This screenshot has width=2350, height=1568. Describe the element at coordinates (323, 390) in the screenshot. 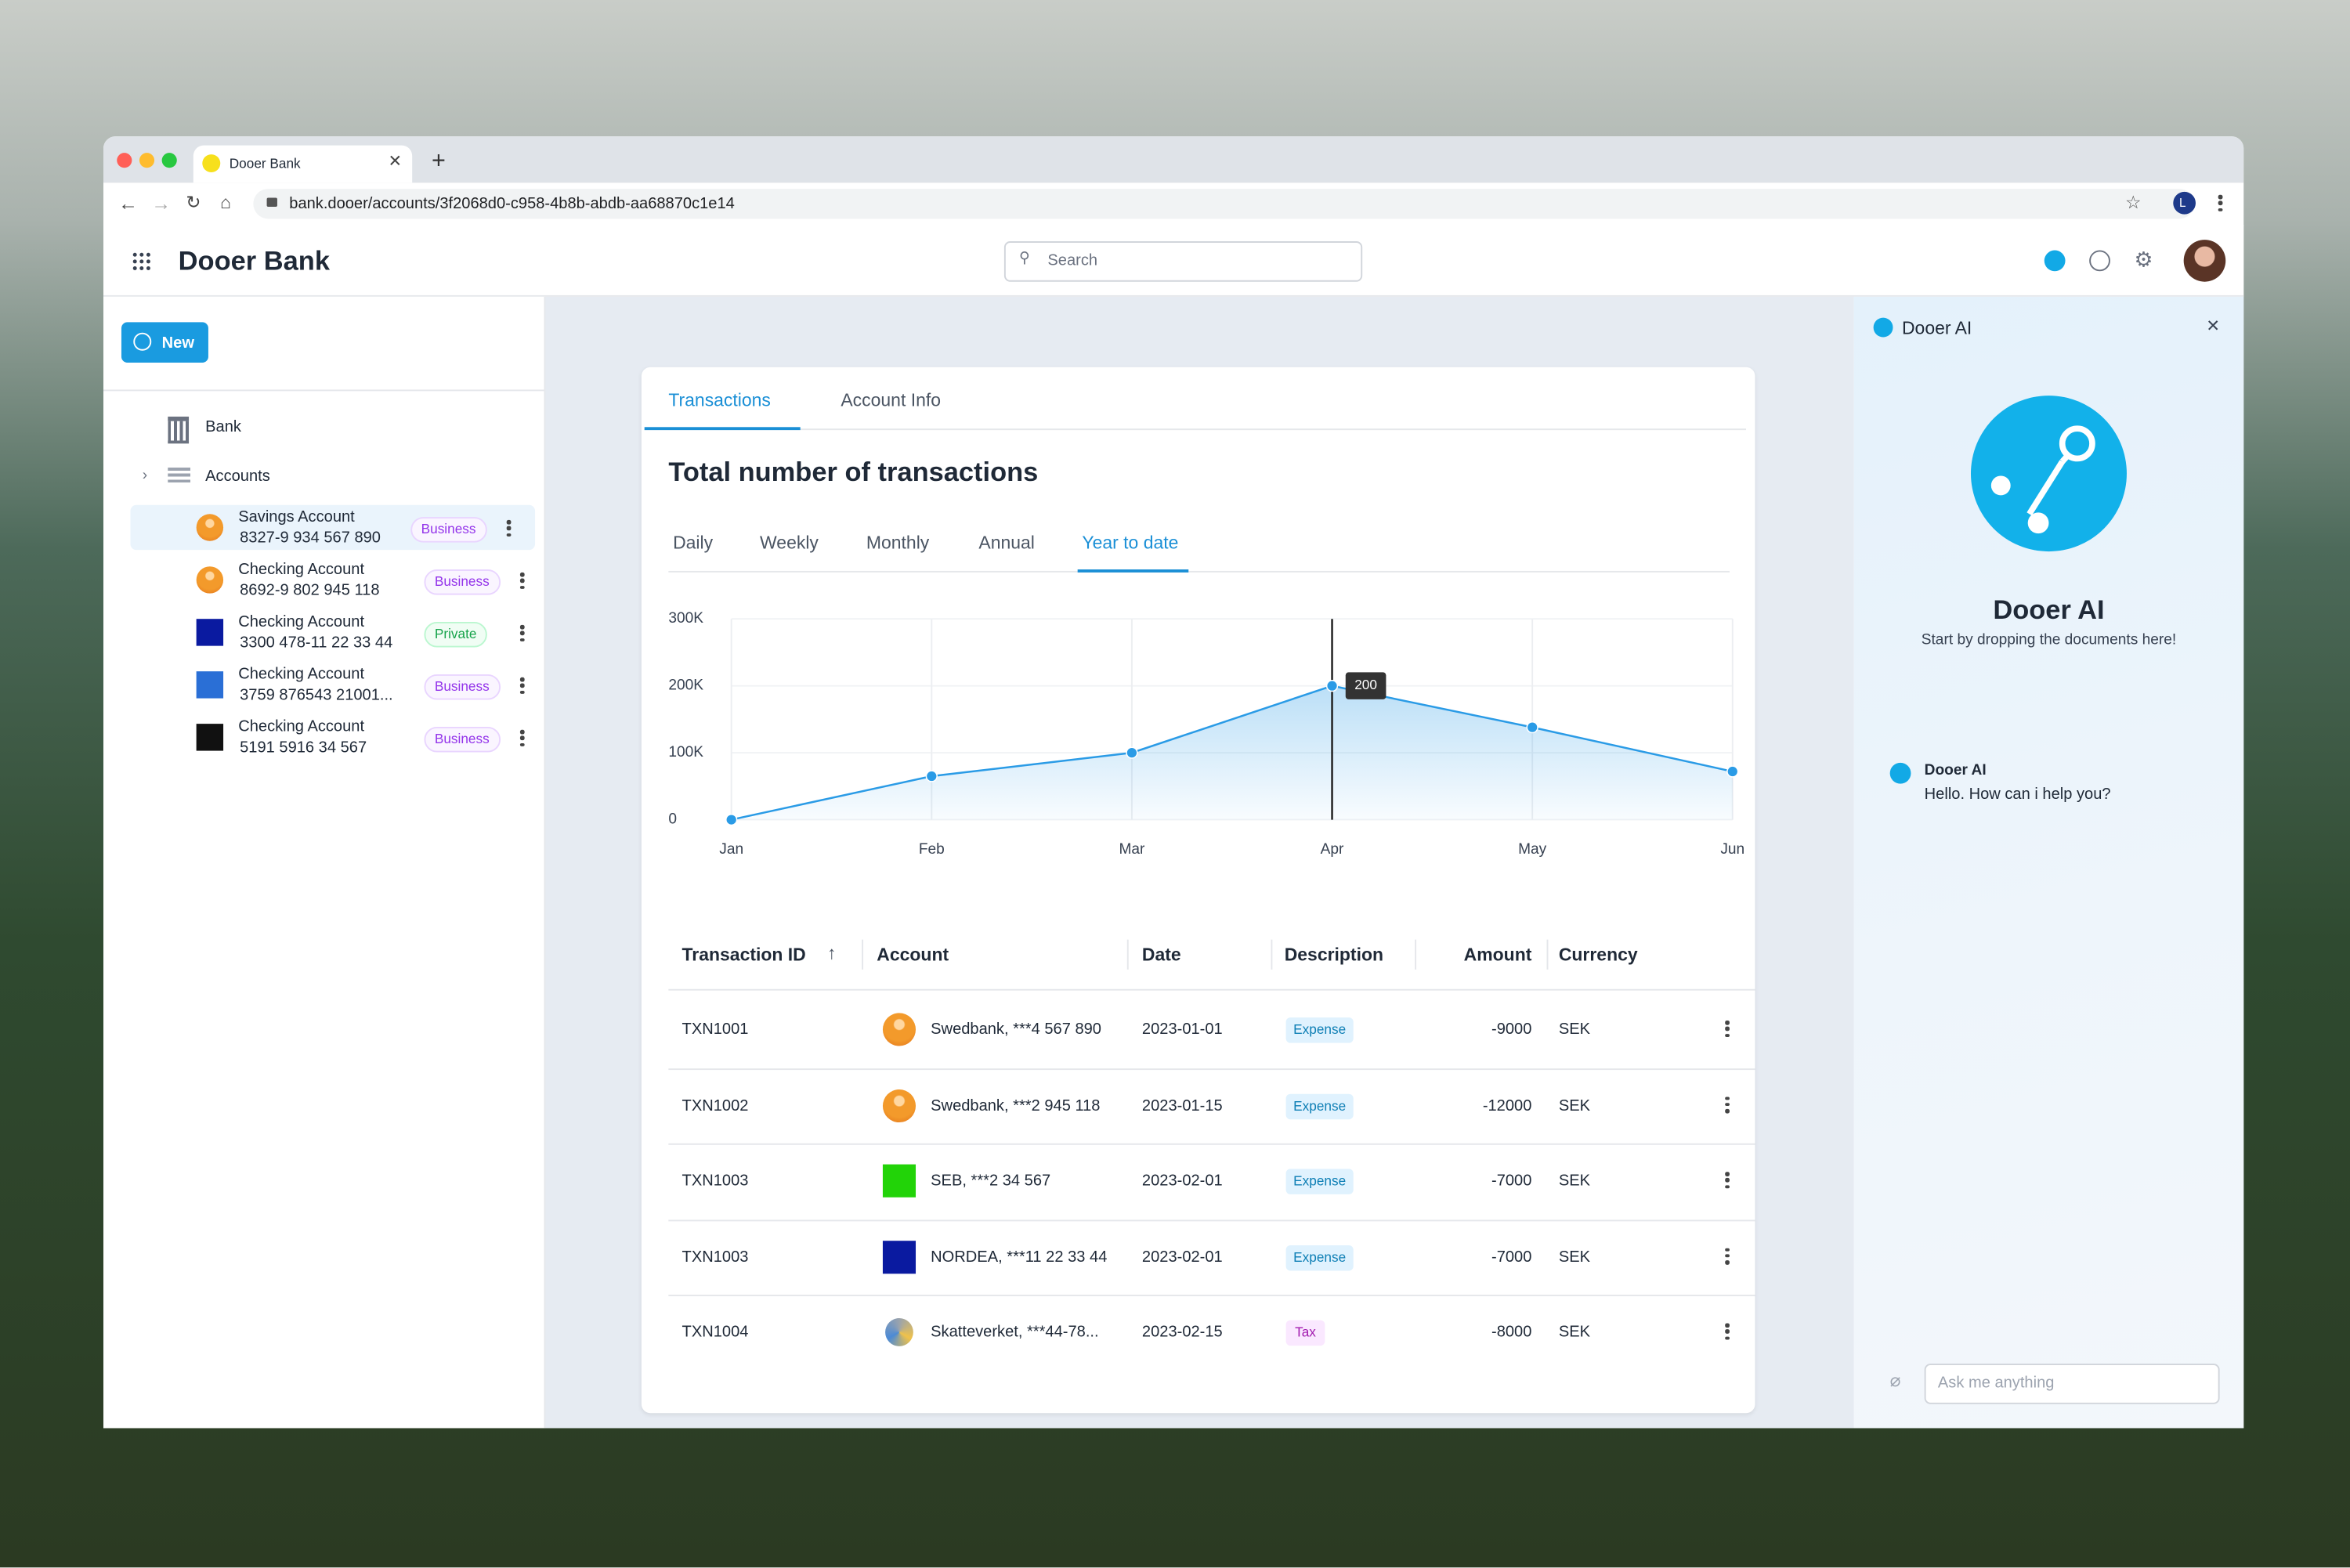

I see `sidebar-divider` at that location.